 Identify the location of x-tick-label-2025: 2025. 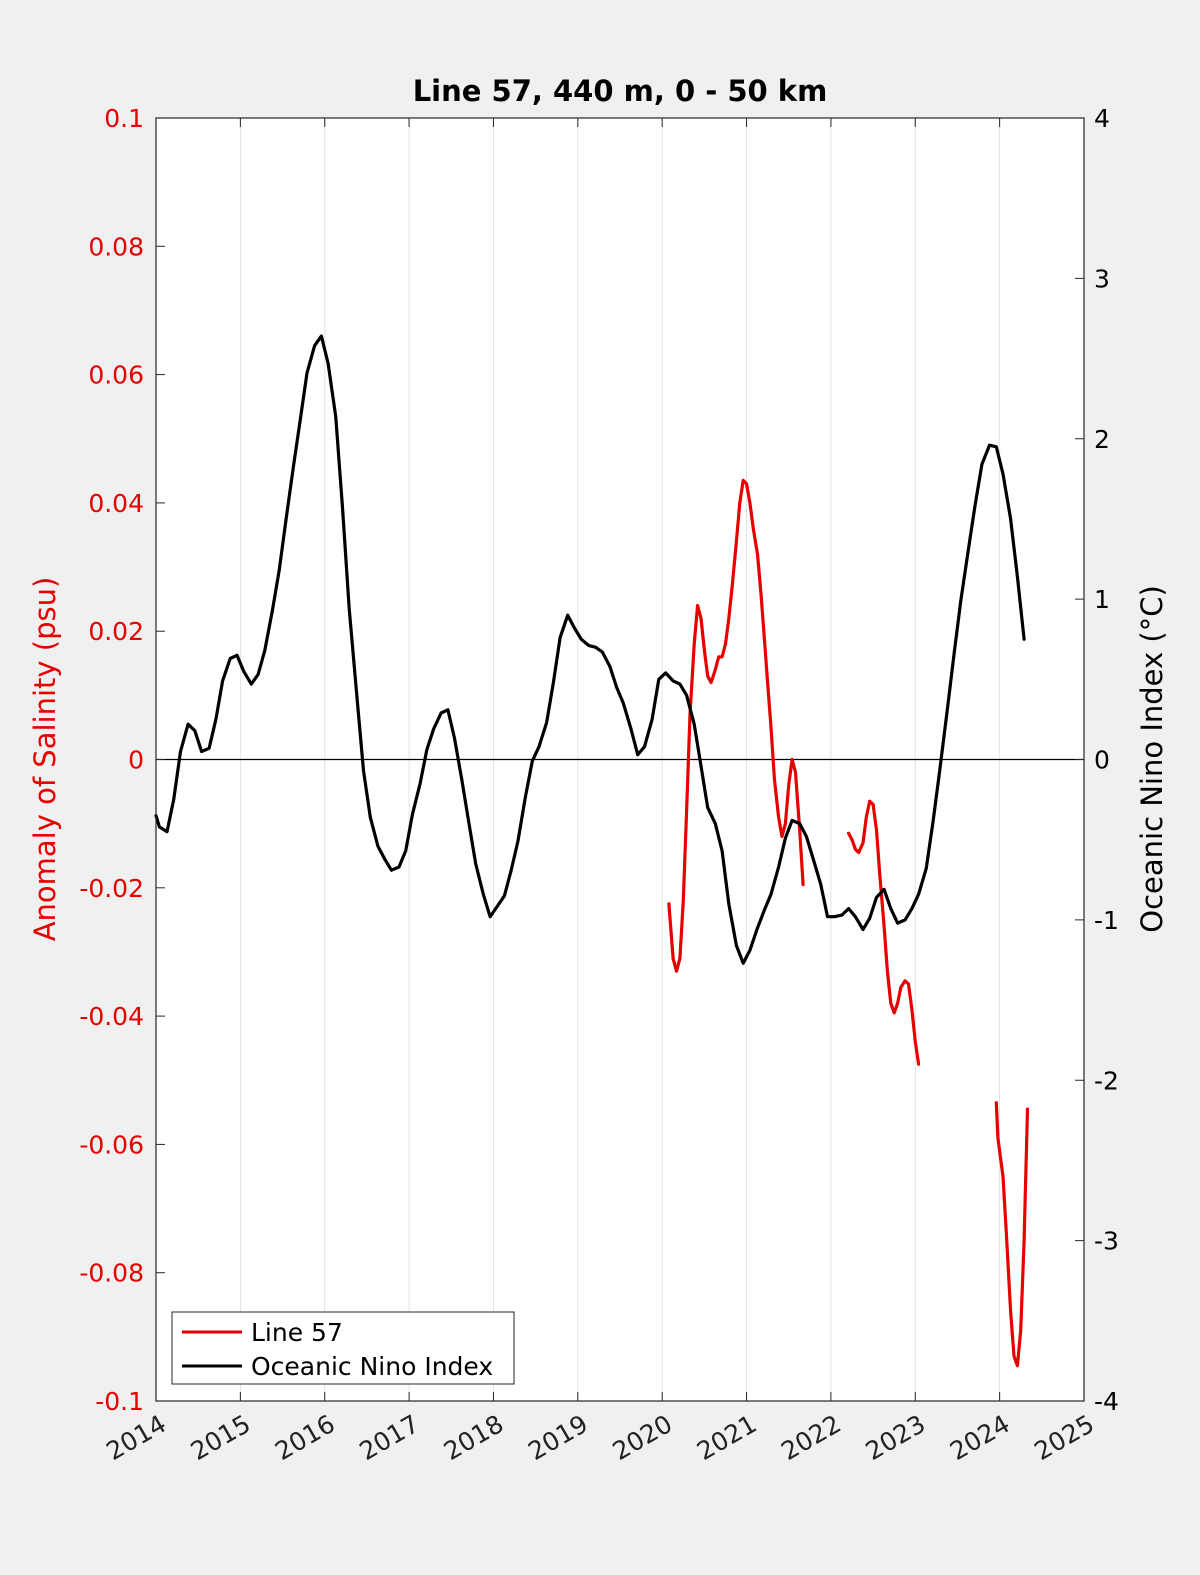
(1064, 1437).